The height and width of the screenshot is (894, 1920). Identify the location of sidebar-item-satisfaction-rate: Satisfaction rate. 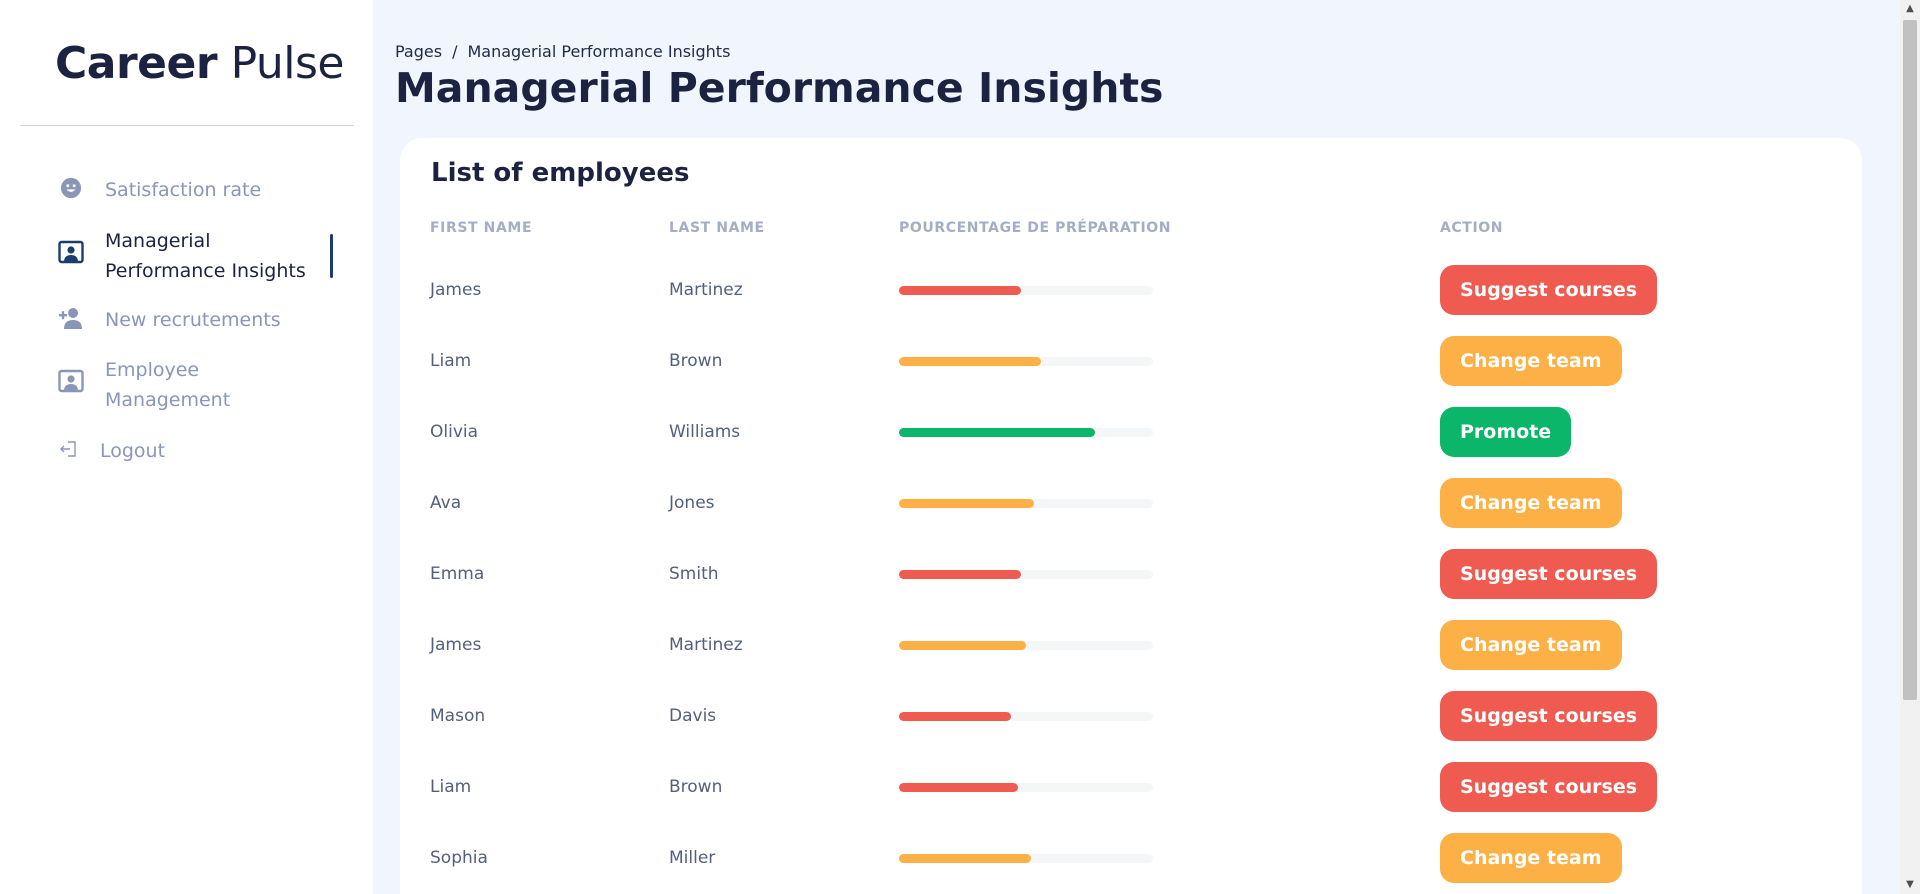
(191, 190).